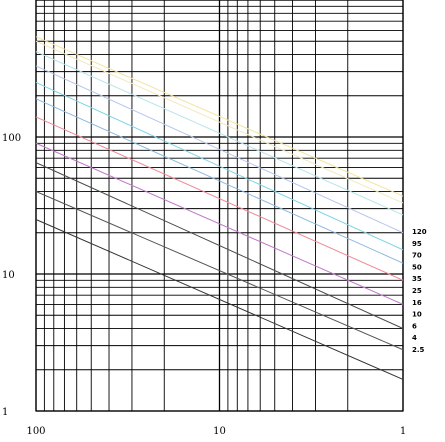 This screenshot has height=442, width=445. I want to click on legend-label: 25, so click(417, 291).